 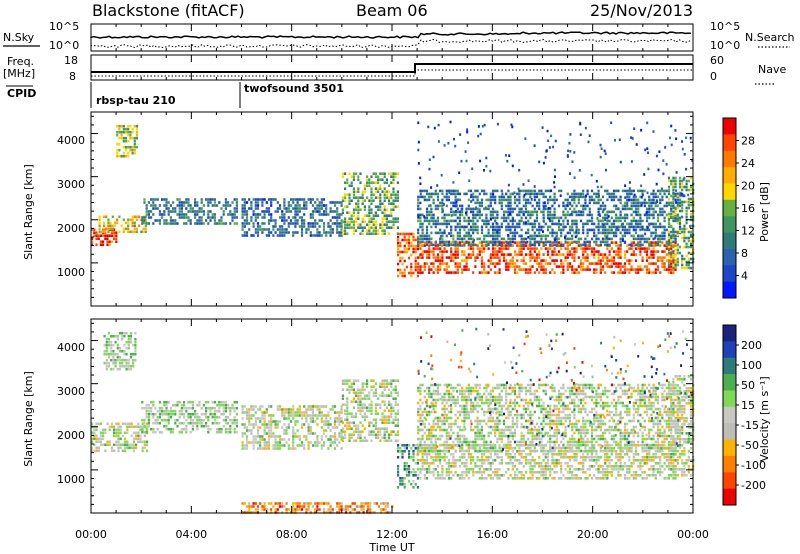 What do you see at coordinates (71, 60) in the screenshot?
I see `freq-tick-high: 18` at bounding box center [71, 60].